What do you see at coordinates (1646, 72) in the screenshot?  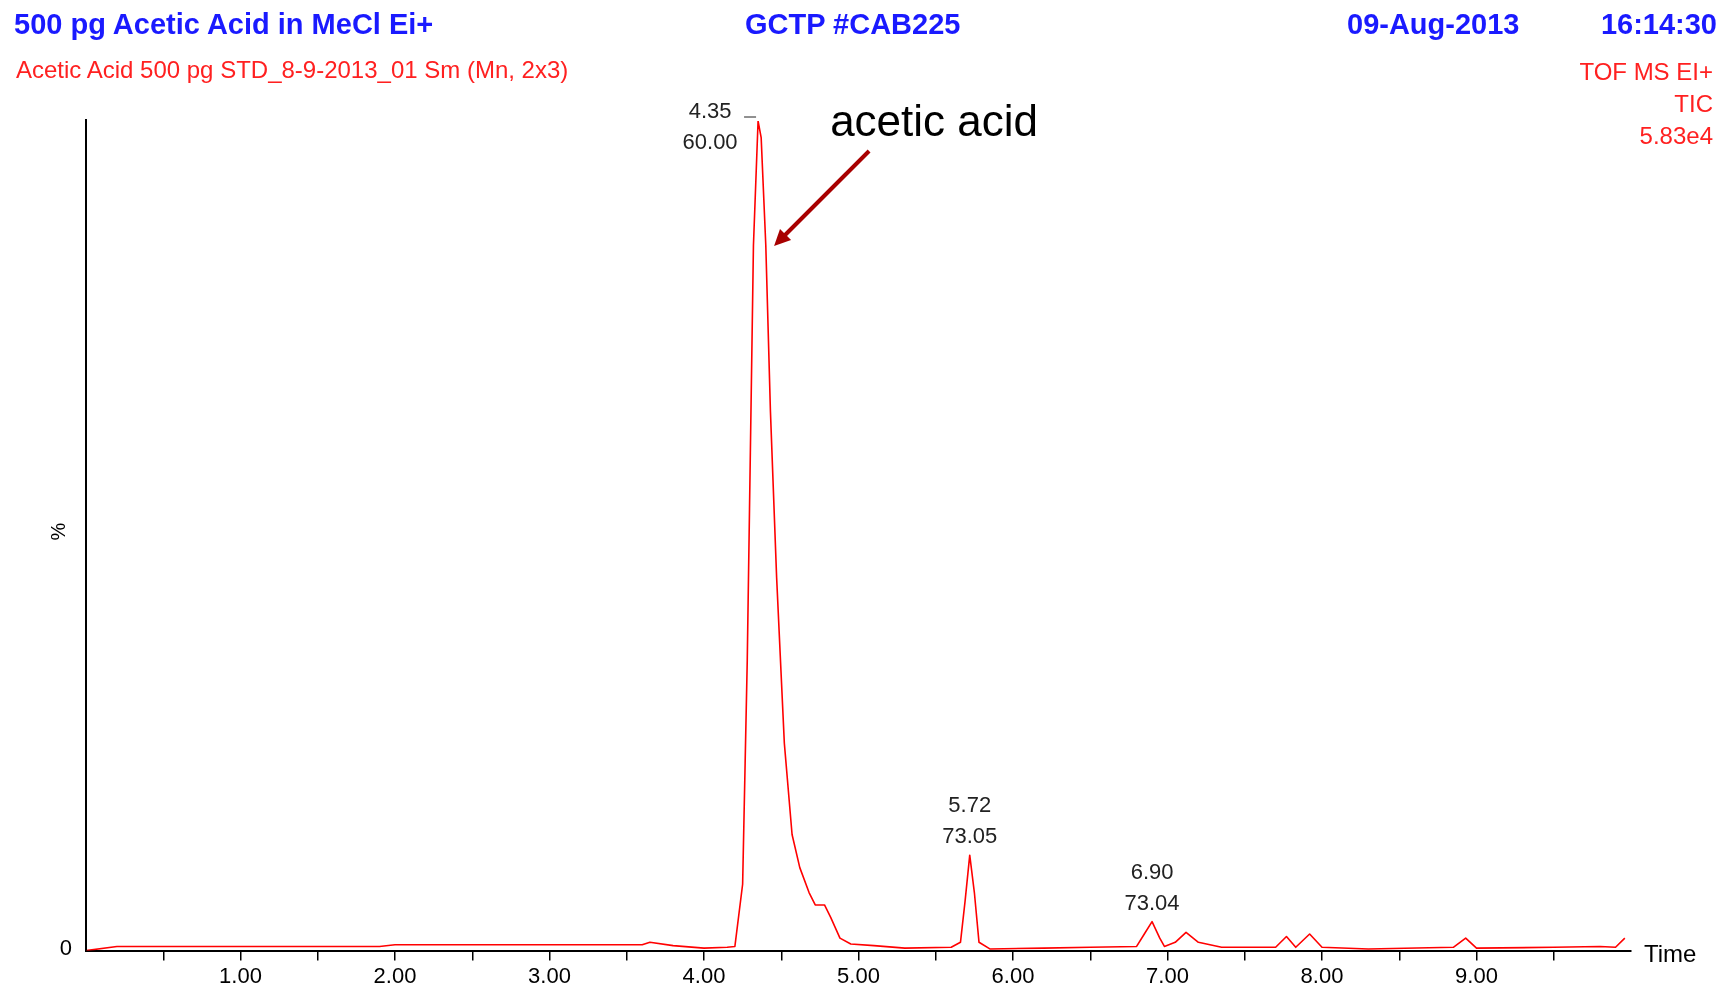 I see `text: TOF MS EI+` at bounding box center [1646, 72].